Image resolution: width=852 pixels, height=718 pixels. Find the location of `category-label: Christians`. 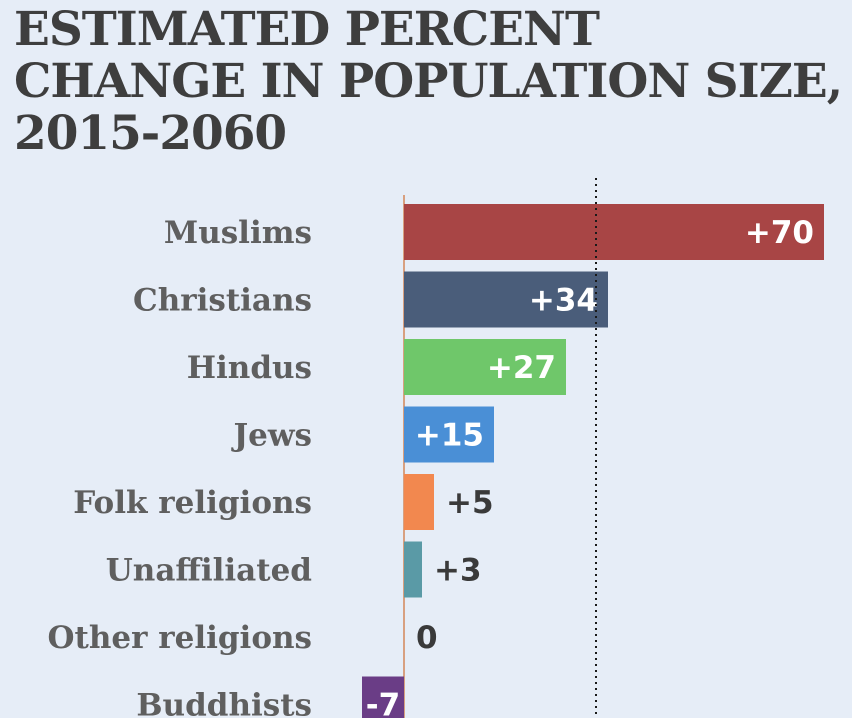

category-label: Christians is located at coordinates (222, 301).